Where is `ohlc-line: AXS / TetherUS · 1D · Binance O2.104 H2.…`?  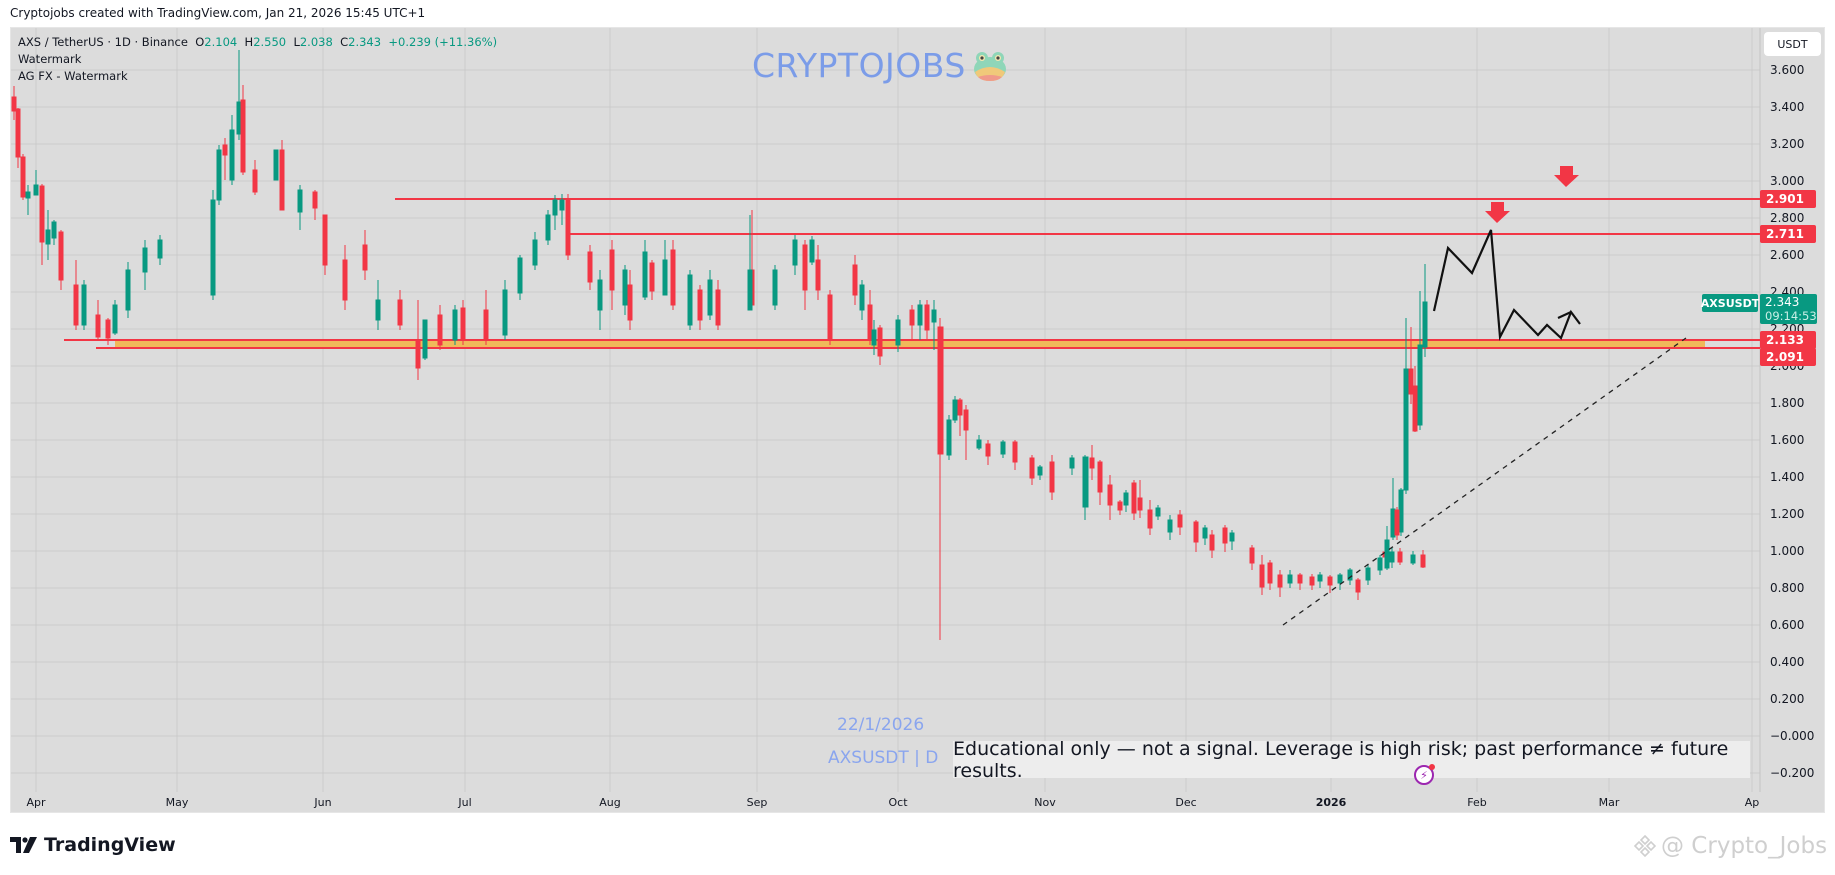
ohlc-line: AXS / TetherUS · 1D · Binance O2.104 H2.… is located at coordinates (257, 42).